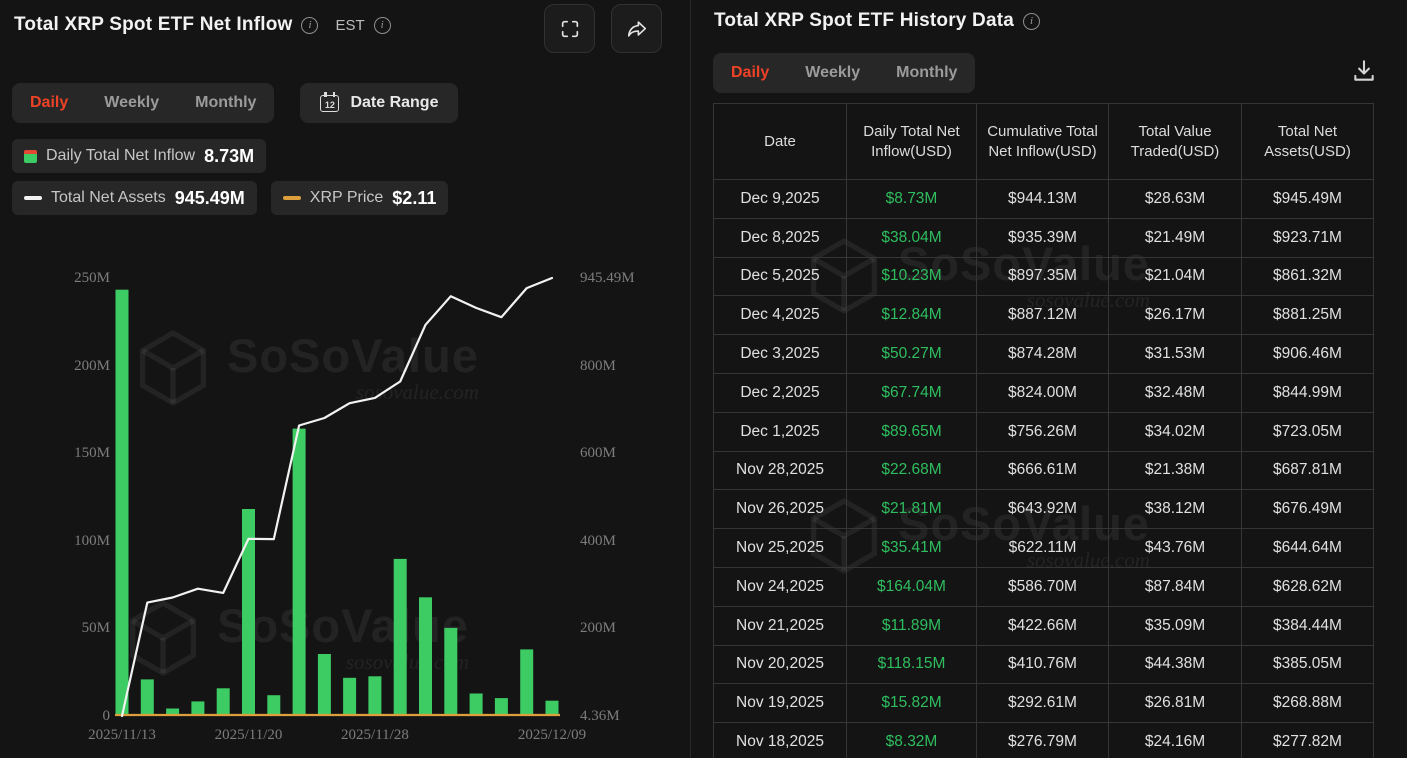 Image resolution: width=1407 pixels, height=758 pixels. What do you see at coordinates (291, 198) in the screenshot?
I see `line-series-icon` at bounding box center [291, 198].